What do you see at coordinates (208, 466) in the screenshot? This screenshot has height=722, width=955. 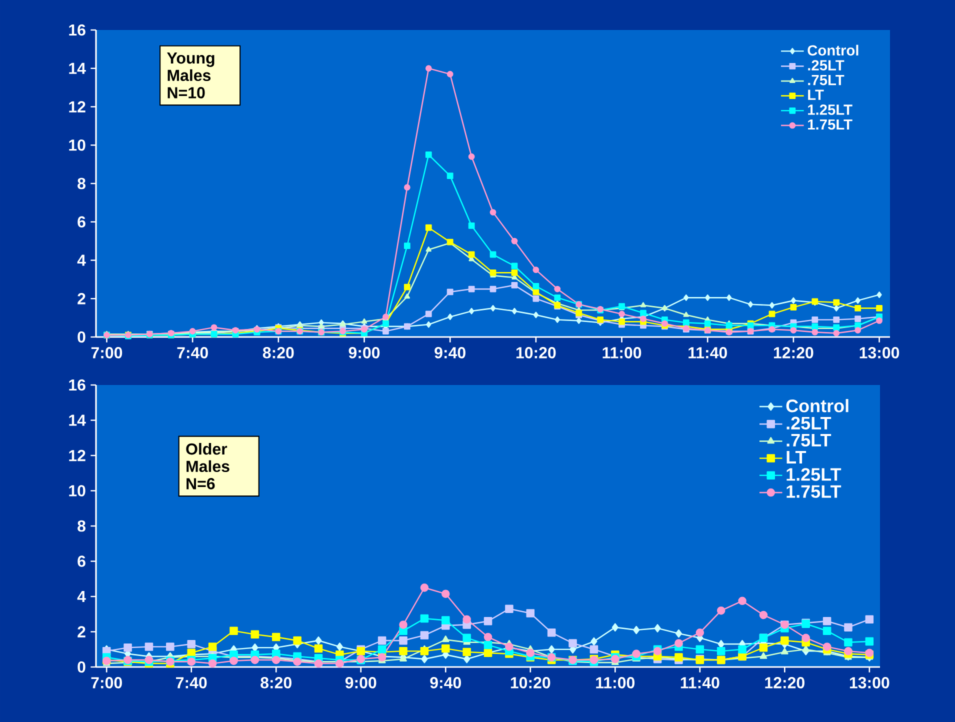 I see `annotation: Older Males N=6` at bounding box center [208, 466].